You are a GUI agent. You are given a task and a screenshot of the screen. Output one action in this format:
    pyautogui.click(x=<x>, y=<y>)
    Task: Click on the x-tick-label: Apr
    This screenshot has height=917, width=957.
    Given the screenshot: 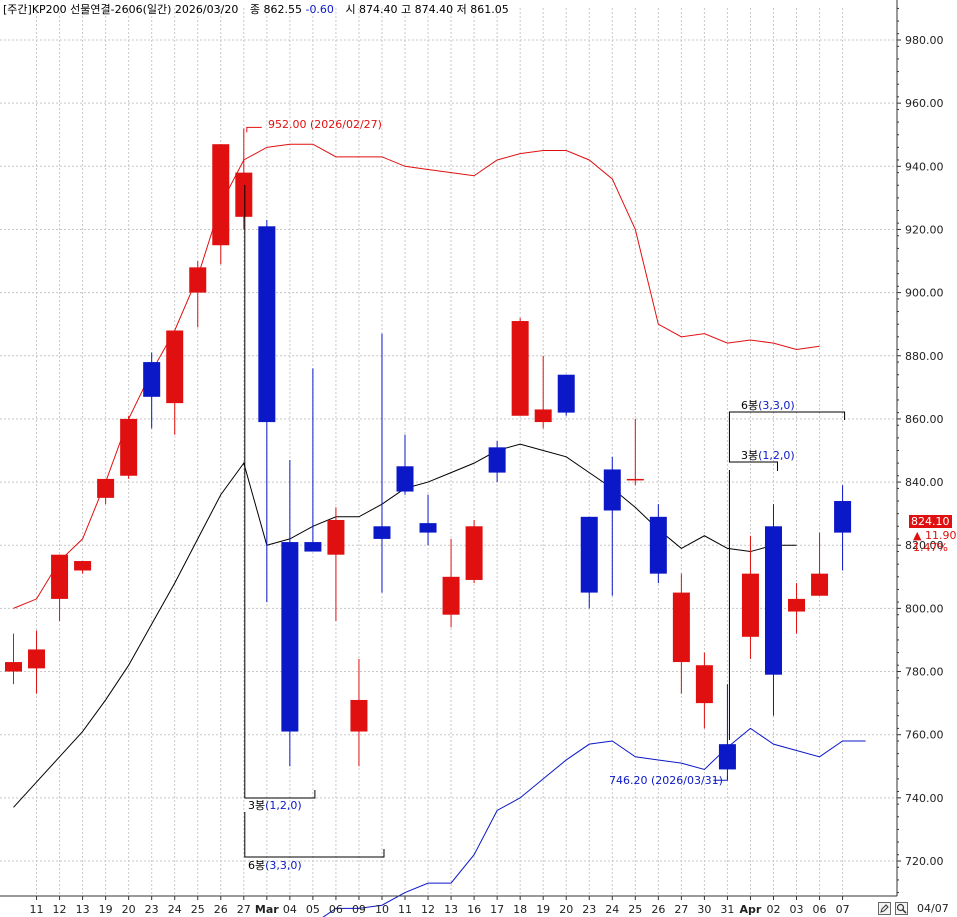 What is the action you would take?
    pyautogui.click(x=751, y=909)
    